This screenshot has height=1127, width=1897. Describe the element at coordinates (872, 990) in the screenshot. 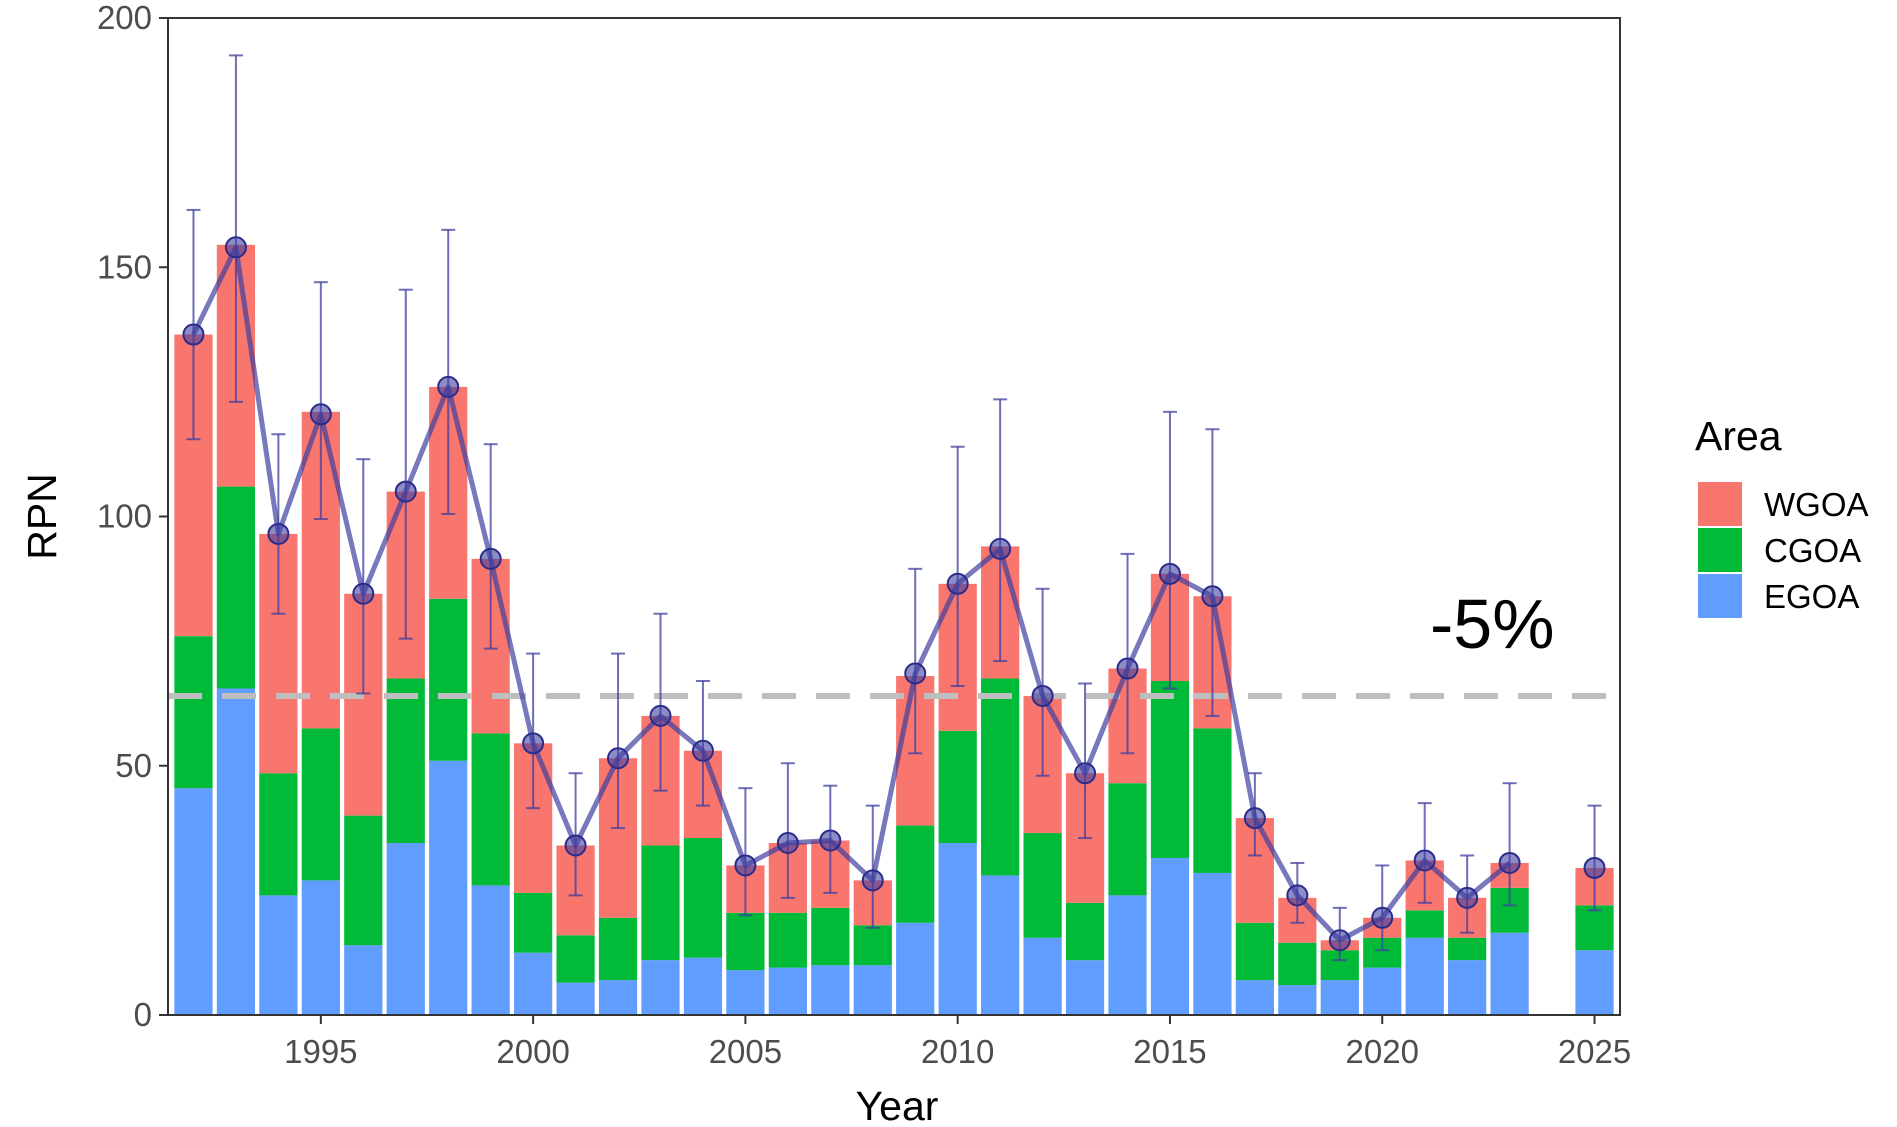

I see `bar-egoa-2008` at that location.